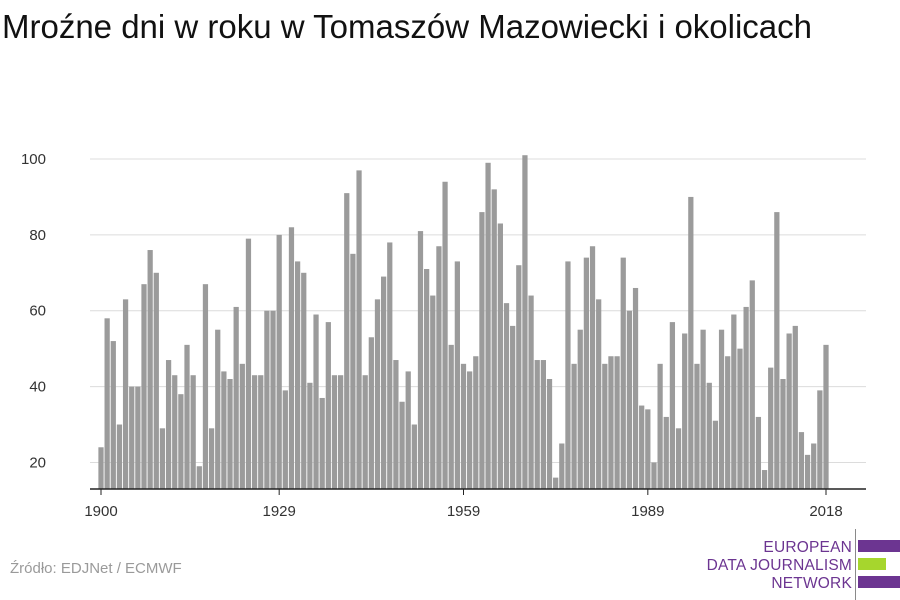 This screenshot has width=900, height=600. I want to click on y-tick-label: 20, so click(37, 462).